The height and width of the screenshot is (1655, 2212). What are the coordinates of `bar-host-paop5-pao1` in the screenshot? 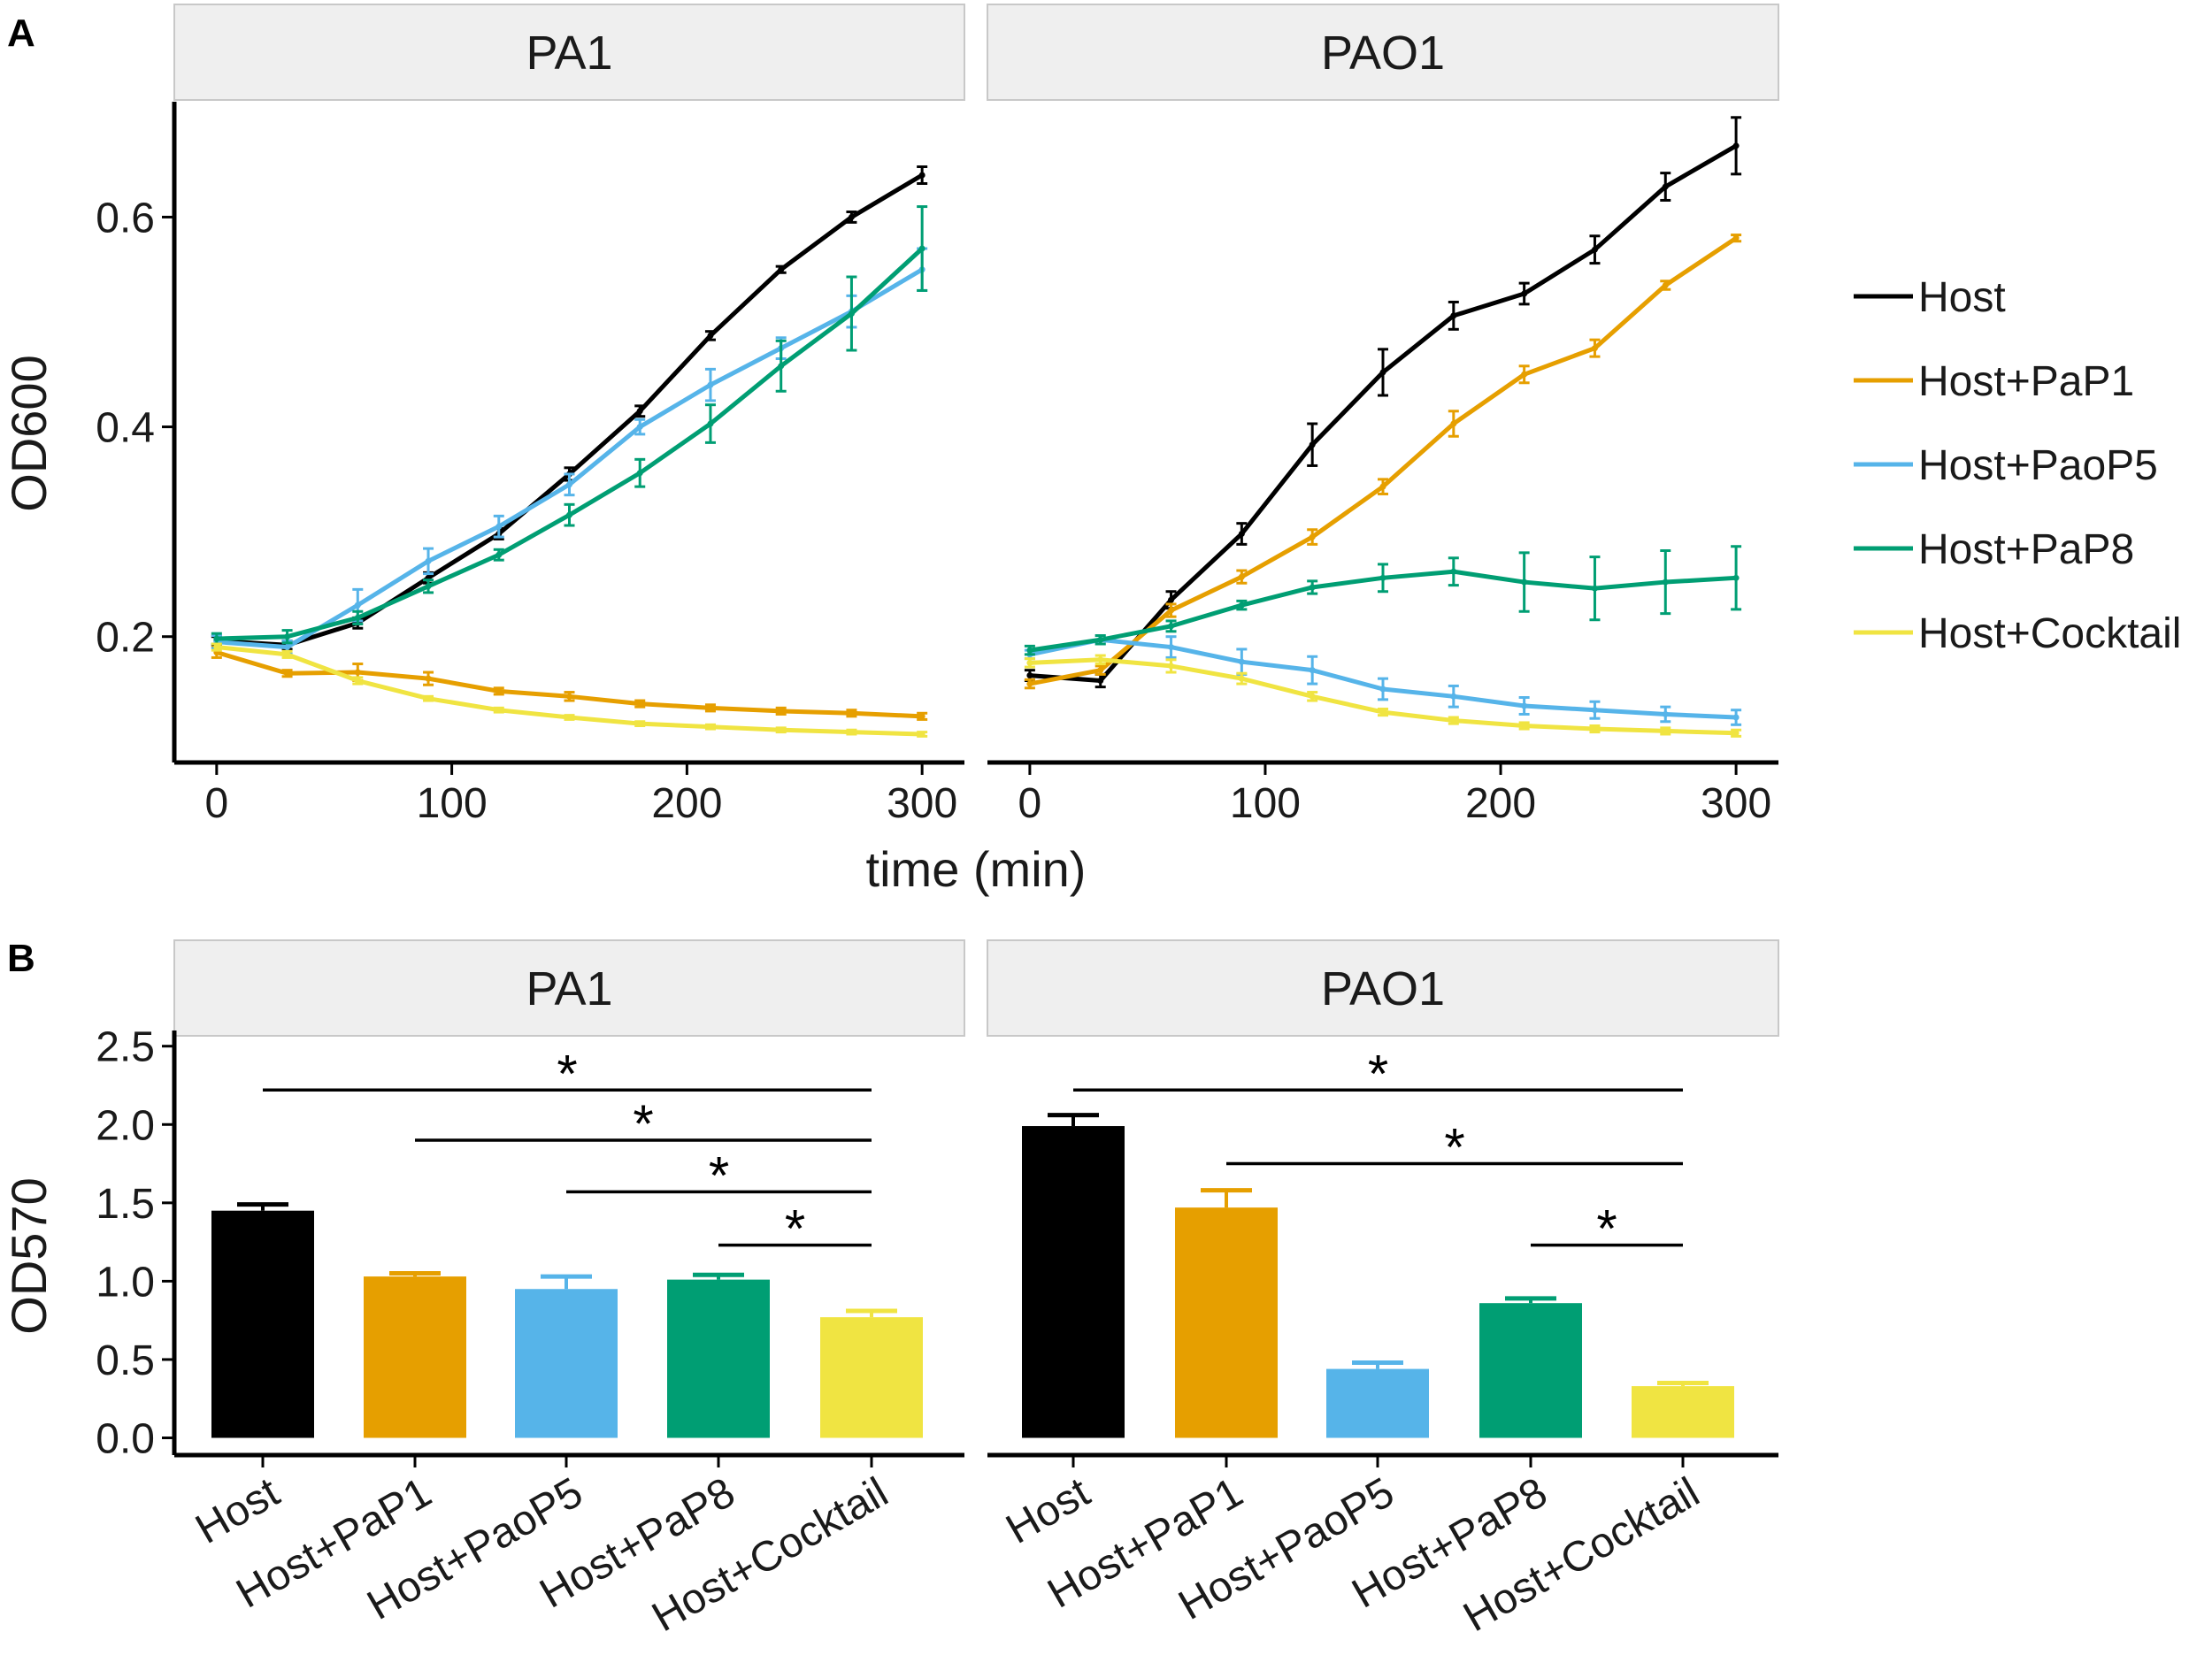 It's located at (1377, 1399).